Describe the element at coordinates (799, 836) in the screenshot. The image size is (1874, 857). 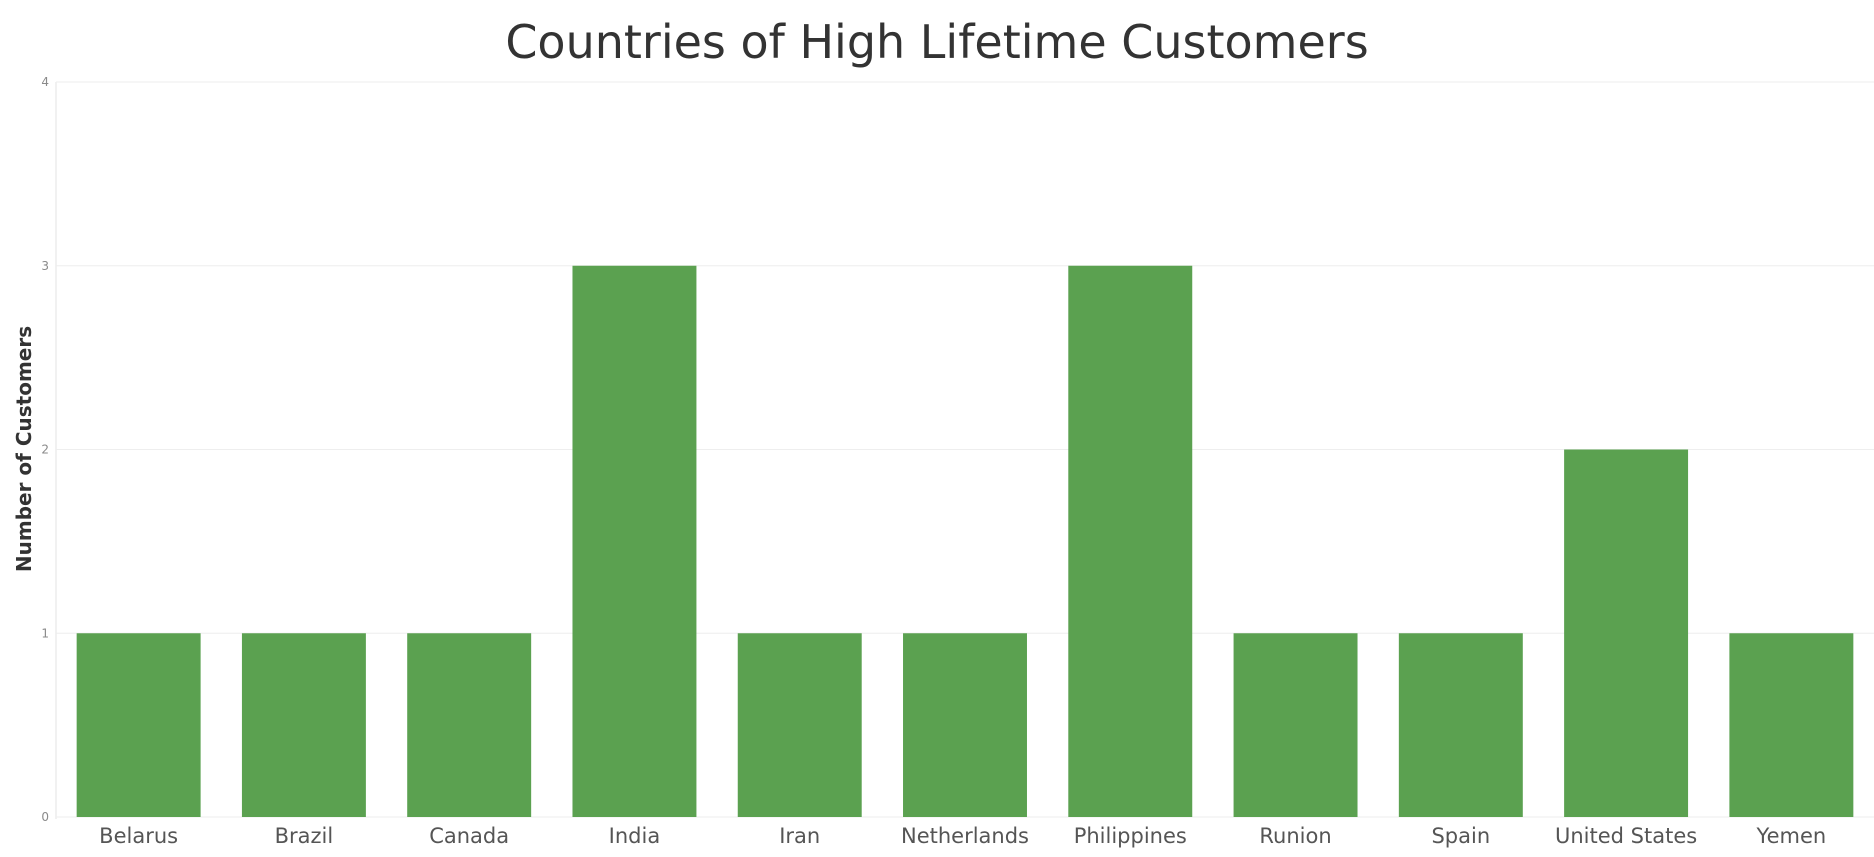
I see `x-tick-label: Iran` at that location.